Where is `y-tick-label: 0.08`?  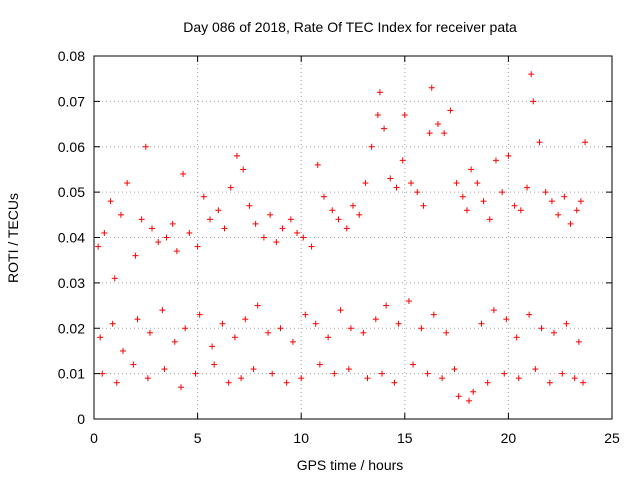 y-tick-label: 0.08 is located at coordinates (71, 56).